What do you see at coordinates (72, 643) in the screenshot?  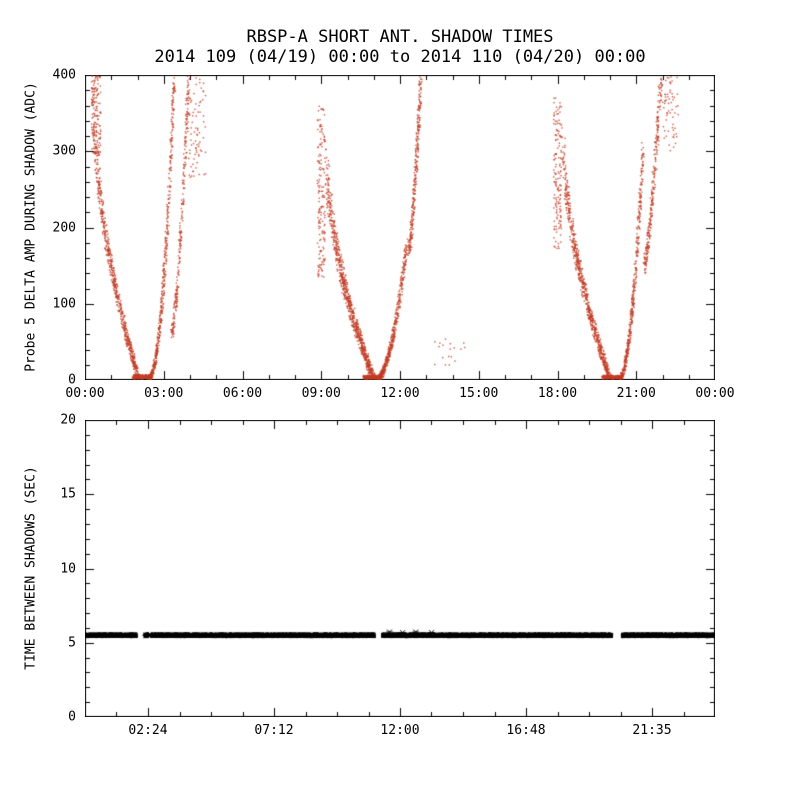 I see `y-tick-label: 5` at bounding box center [72, 643].